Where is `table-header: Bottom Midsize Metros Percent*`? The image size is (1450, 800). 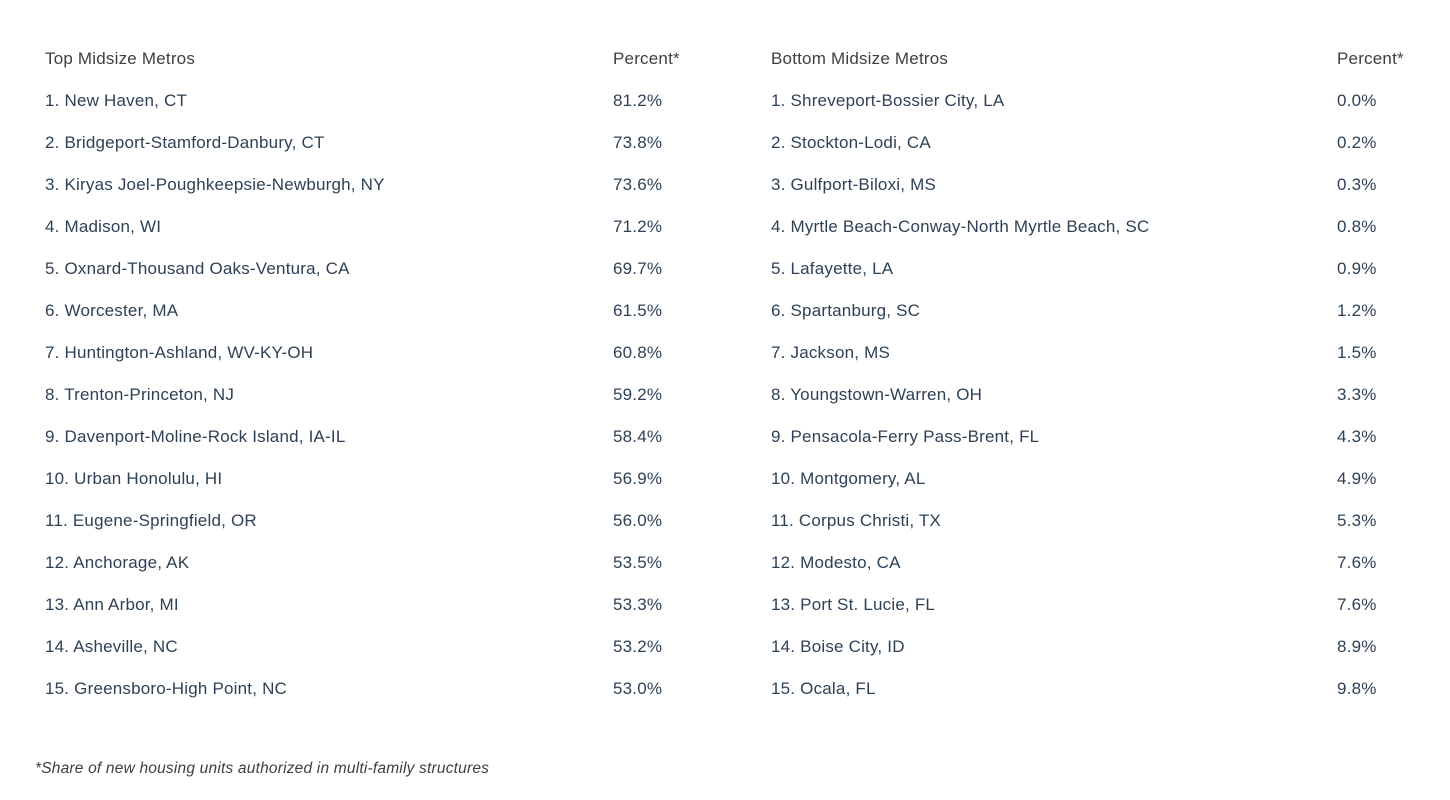 table-header: Bottom Midsize Metros Percent* is located at coordinates (1096, 59).